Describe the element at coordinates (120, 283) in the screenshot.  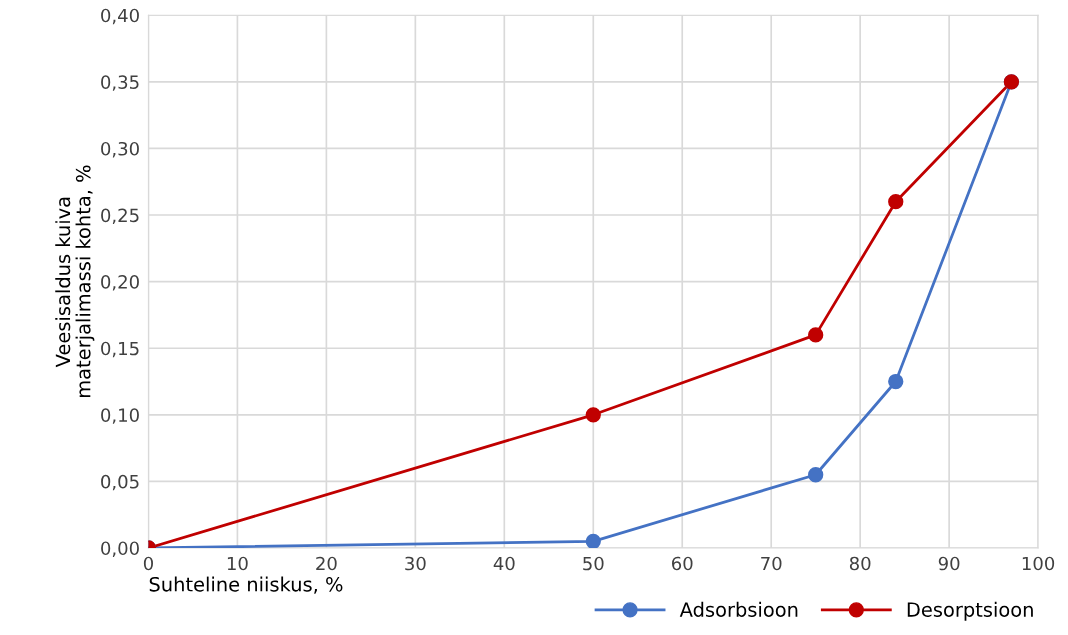
I see `y-tick-label: 0,20` at that location.